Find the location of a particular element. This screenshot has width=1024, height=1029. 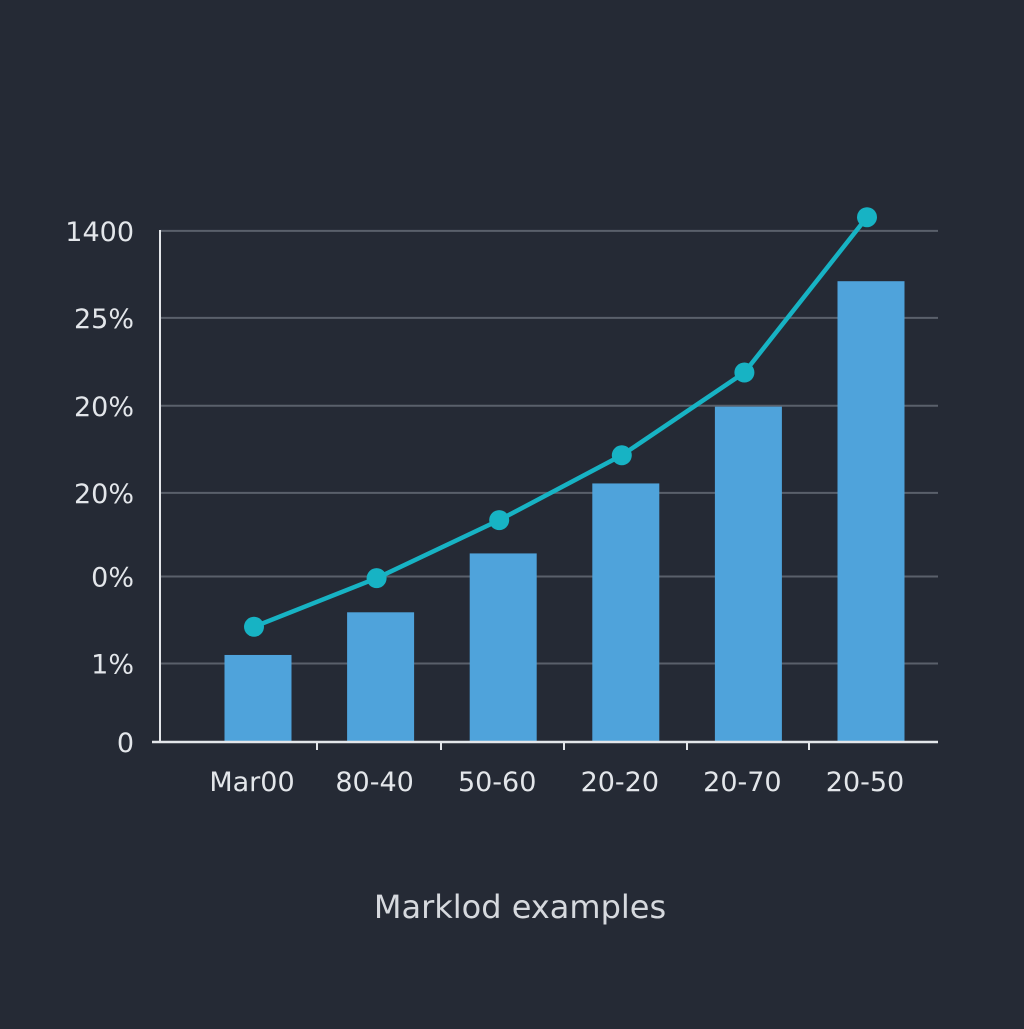

x-tick-label: 20-50 is located at coordinates (865, 782).